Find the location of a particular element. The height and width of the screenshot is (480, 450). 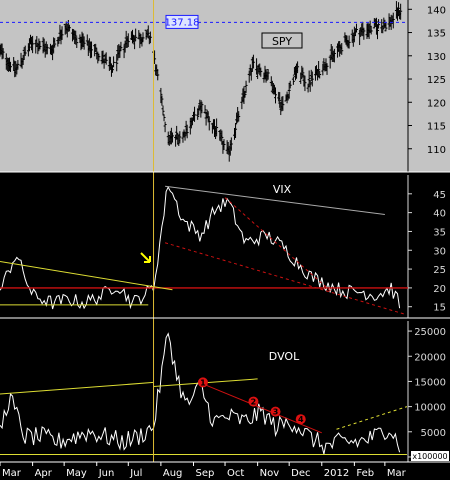

arrow-annotation is located at coordinates (145, 257).